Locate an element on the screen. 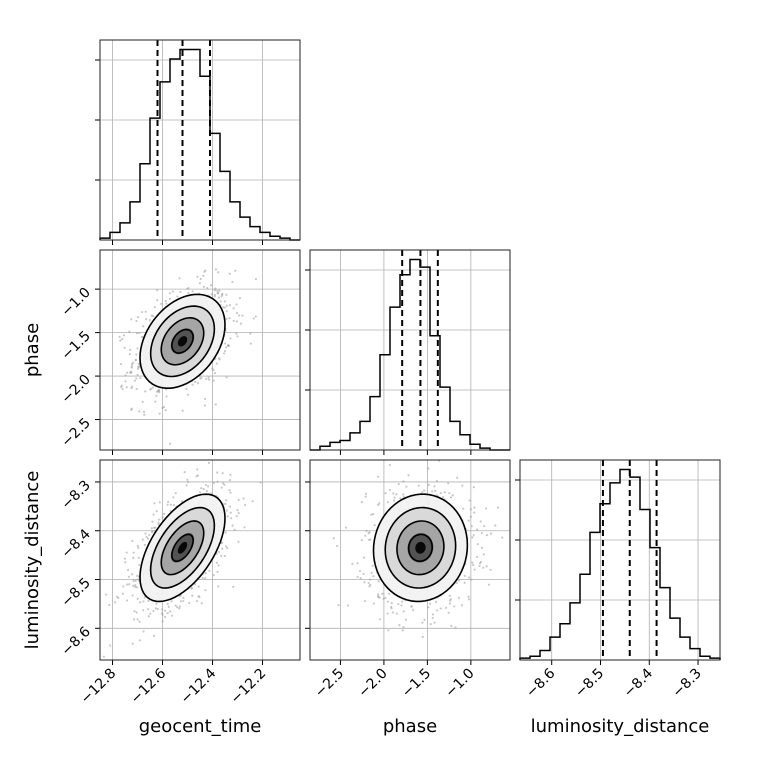  histogram-phase is located at coordinates (410, 354).